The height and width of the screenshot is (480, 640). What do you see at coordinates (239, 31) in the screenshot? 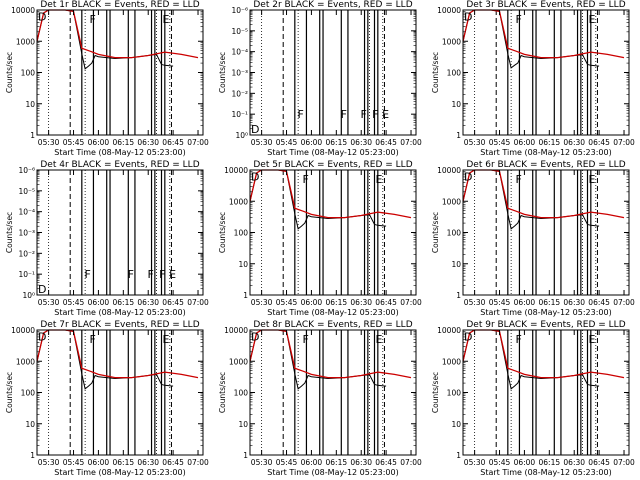
I see `y-tick-label: 10⁻⁵` at bounding box center [239, 31].